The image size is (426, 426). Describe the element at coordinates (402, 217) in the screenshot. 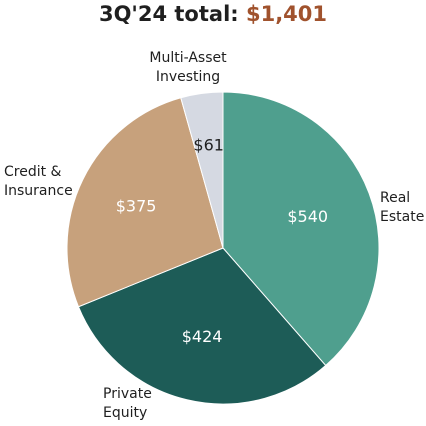

I see `category-label-line: Estate` at that location.